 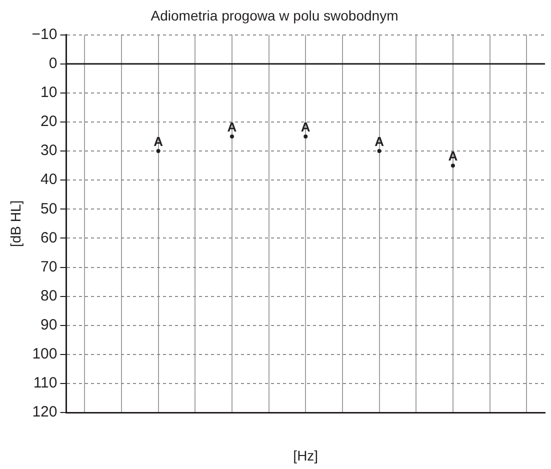 What do you see at coordinates (15, 224) in the screenshot?
I see `y-axis-title: [dB HL]` at bounding box center [15, 224].